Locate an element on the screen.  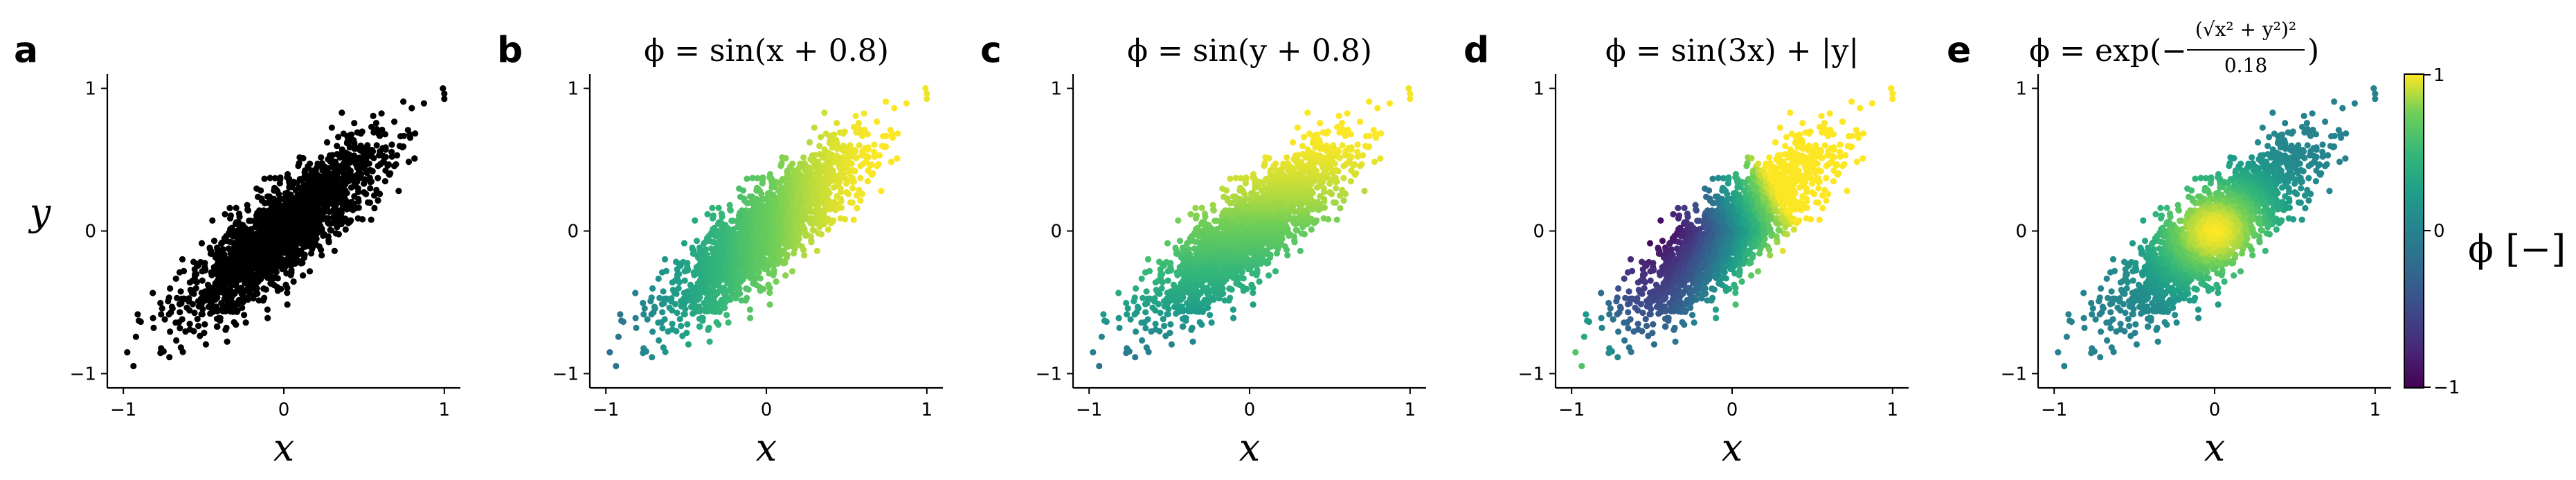
panel-letter: a is located at coordinates (26, 51).